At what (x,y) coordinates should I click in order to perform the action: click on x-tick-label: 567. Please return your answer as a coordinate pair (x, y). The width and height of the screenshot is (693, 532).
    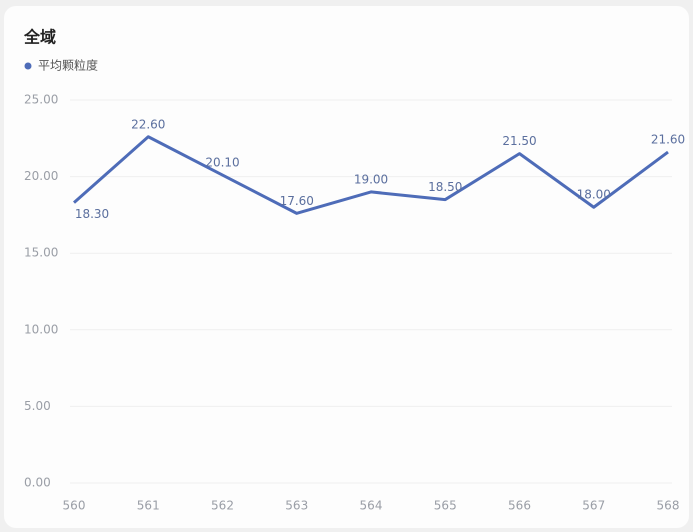
    Looking at the image, I should click on (593, 506).